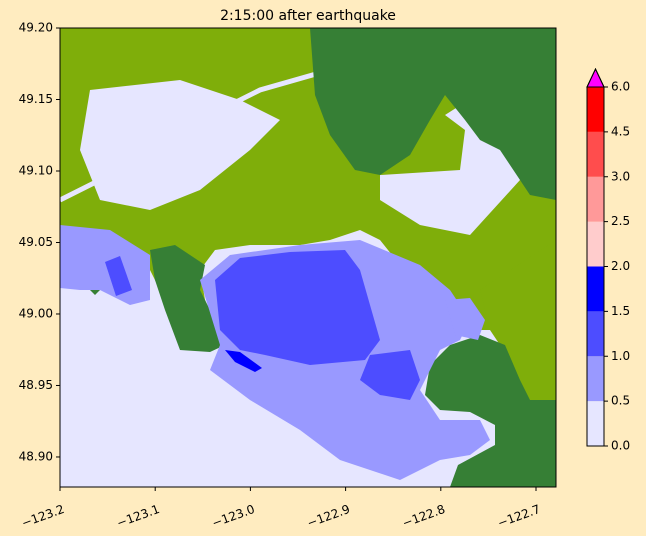 The width and height of the screenshot is (646, 536). Describe the element at coordinates (620, 311) in the screenshot. I see `colorbar-tick-label: 1.5` at that location.